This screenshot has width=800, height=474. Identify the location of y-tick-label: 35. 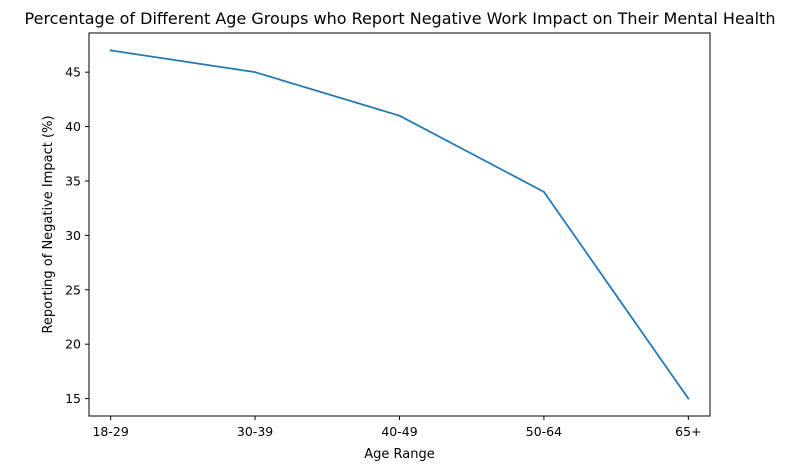
(73, 180).